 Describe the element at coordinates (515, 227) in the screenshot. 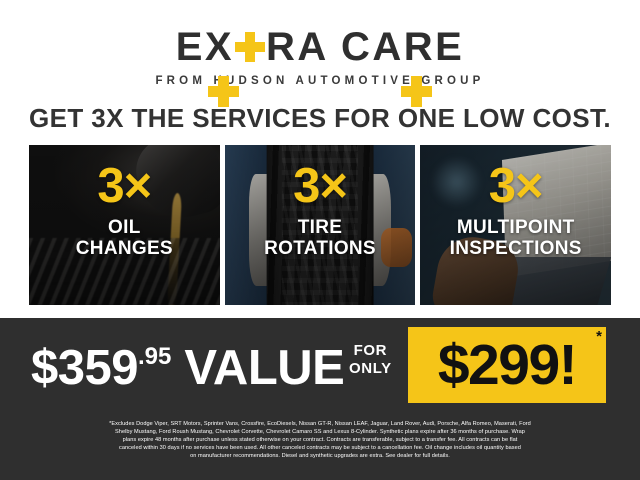

I see `panel-label-line1: MULTIPOINT` at that location.